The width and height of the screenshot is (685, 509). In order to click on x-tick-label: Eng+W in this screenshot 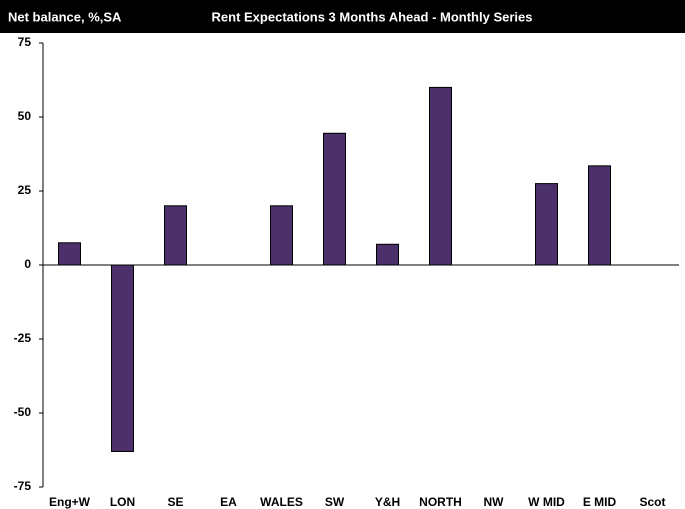, I will do `click(70, 502)`.